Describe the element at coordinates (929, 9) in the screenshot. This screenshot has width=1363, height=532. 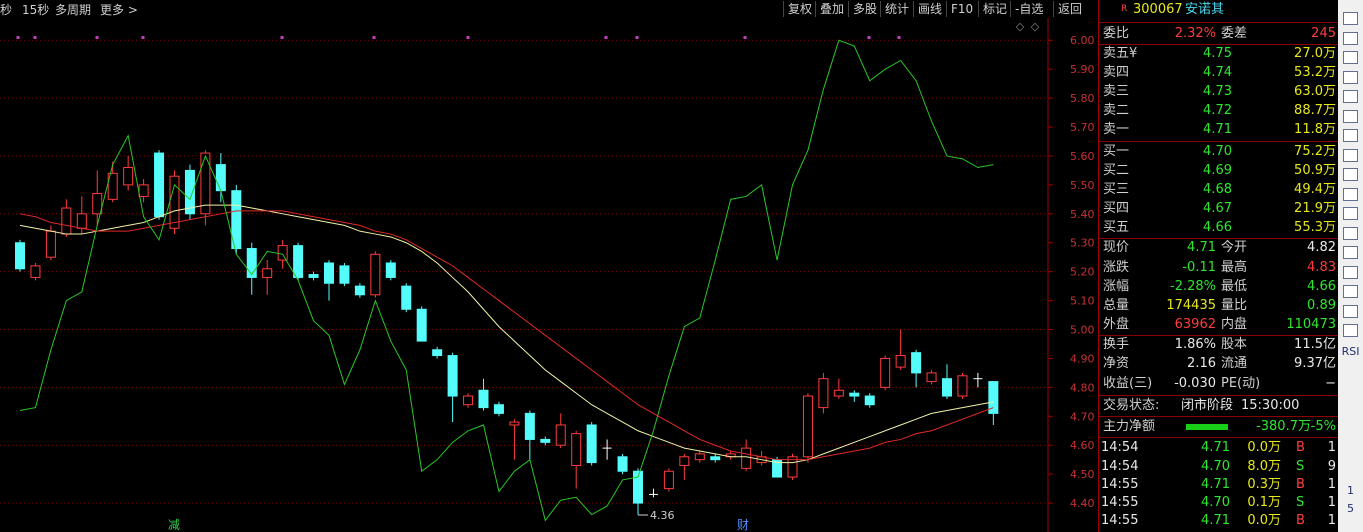
I see `toolbar-button: 画线` at that location.